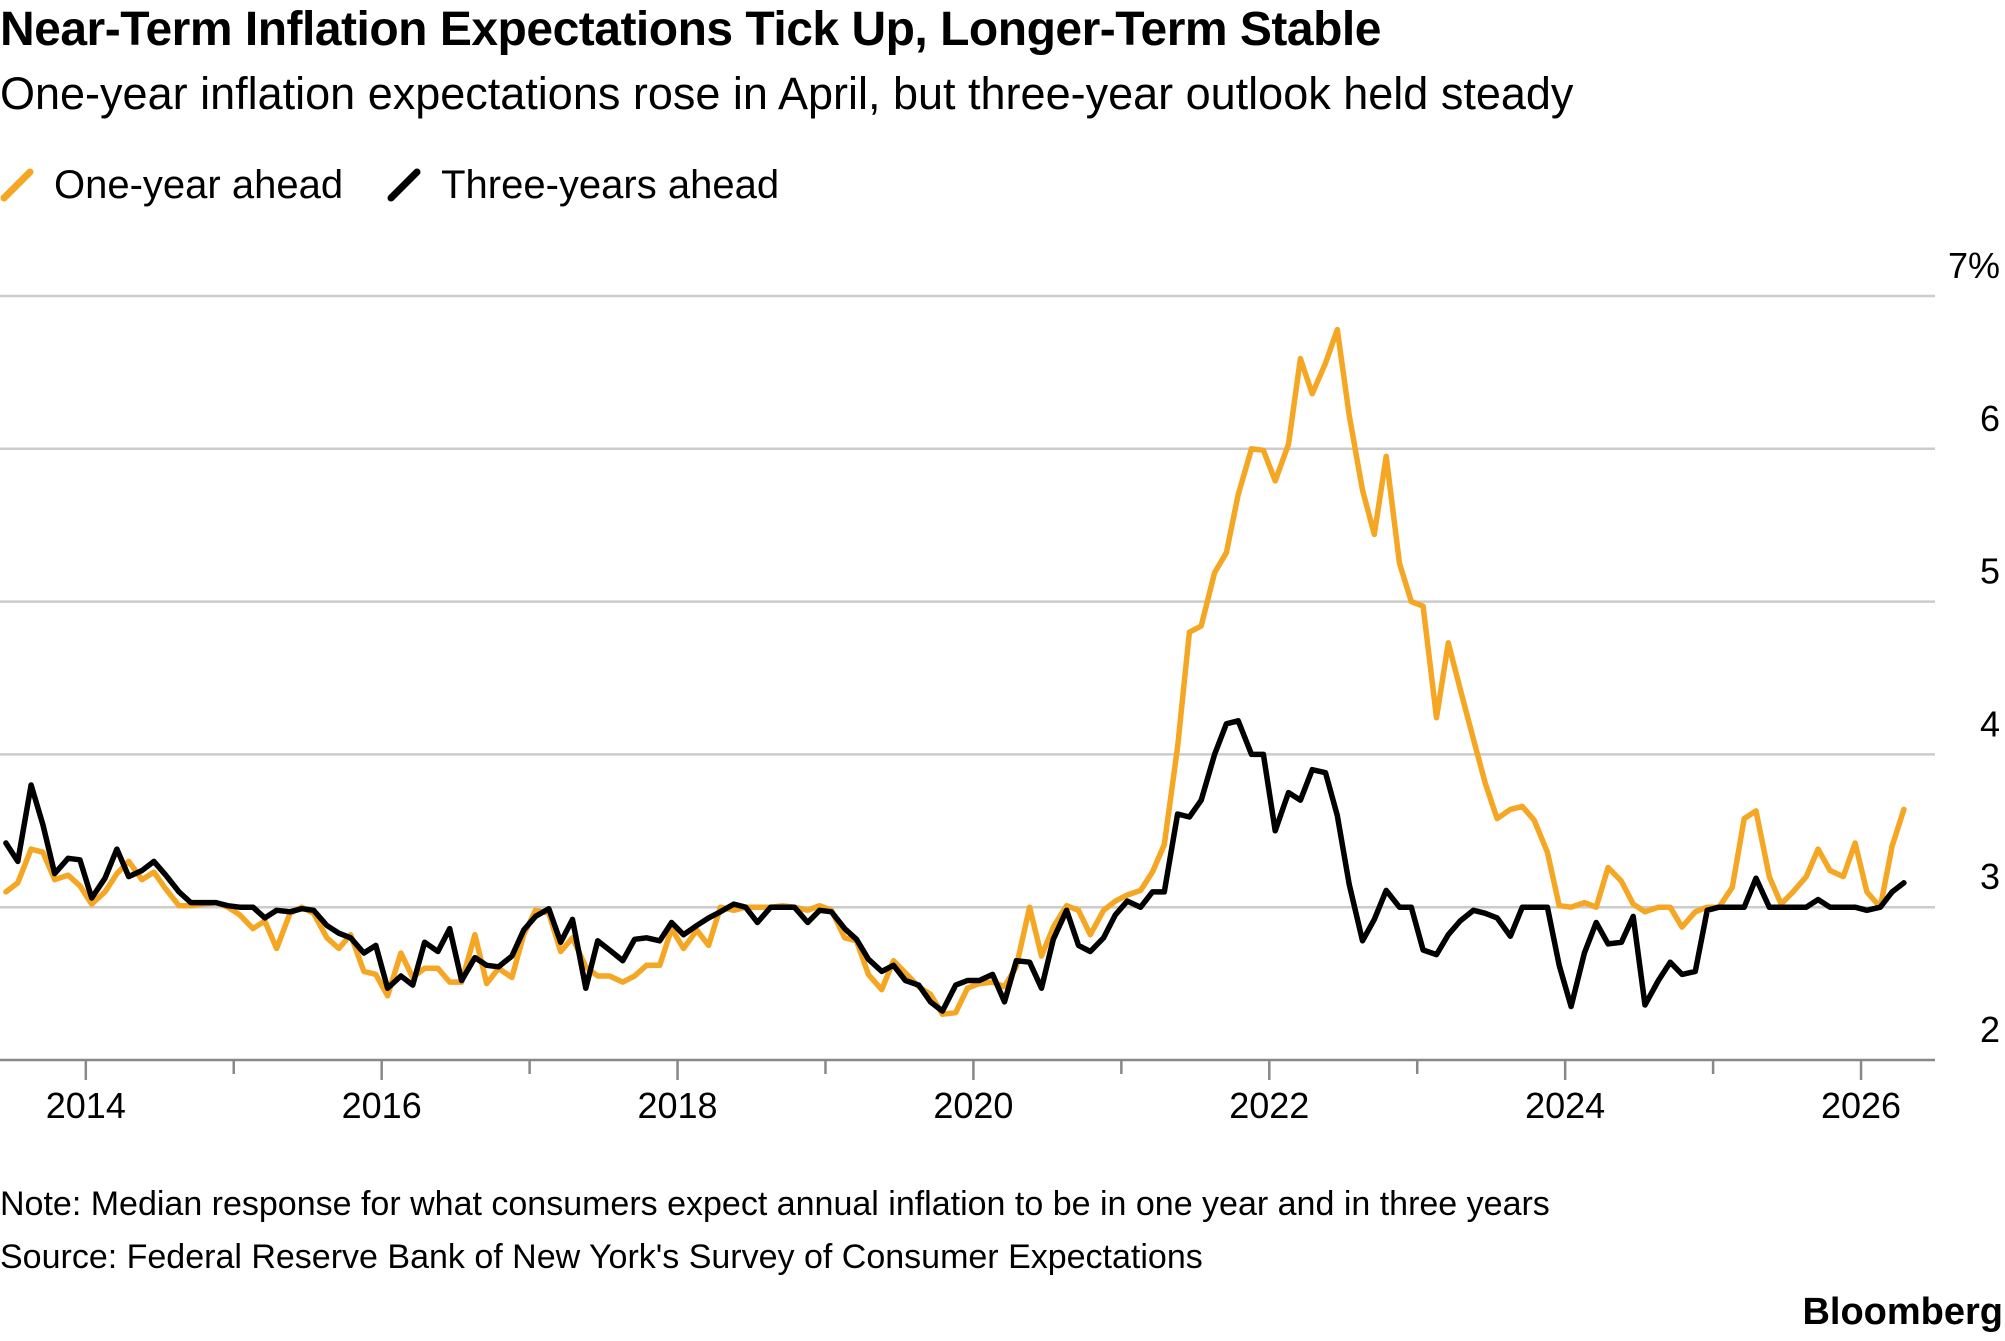 The image size is (2005, 1341). I want to click on legend-item-three-year: Three-years ahead, so click(583, 185).